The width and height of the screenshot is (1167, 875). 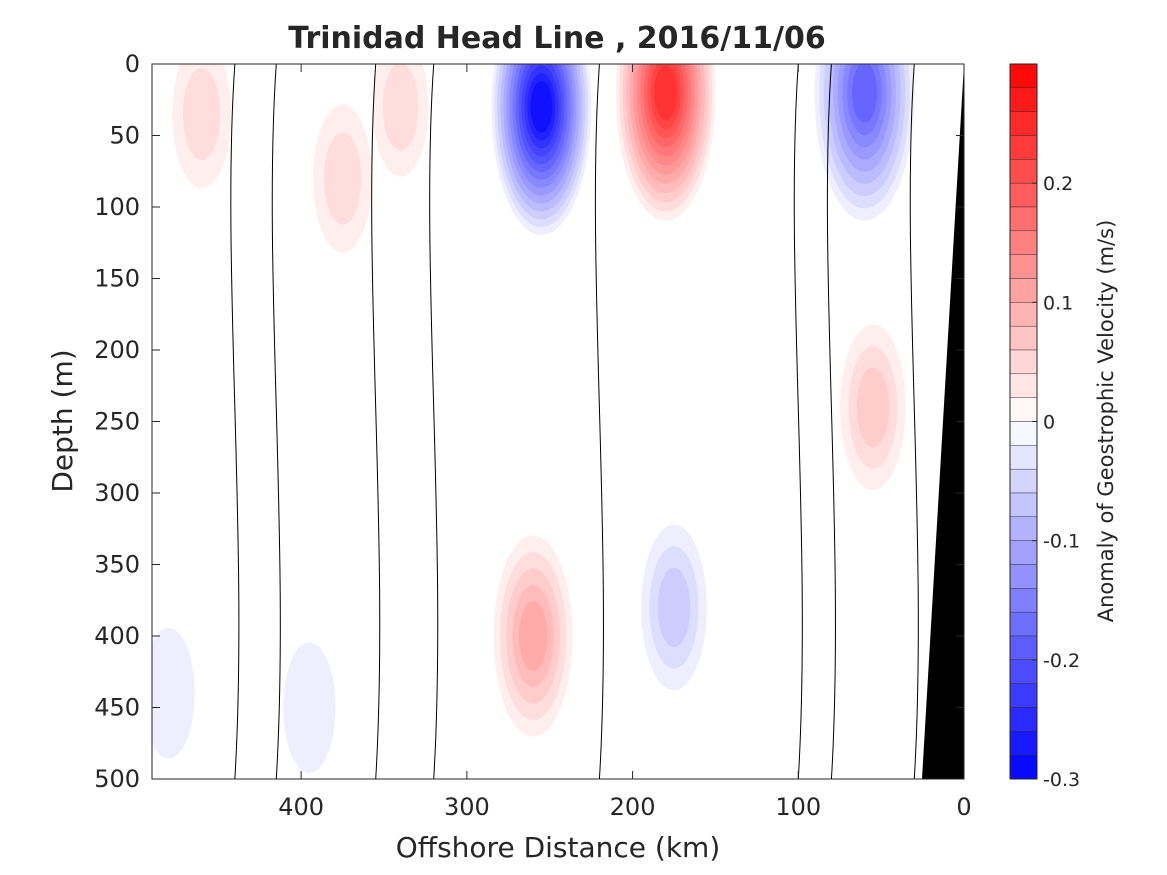 What do you see at coordinates (117, 636) in the screenshot?
I see `y-tick-label-8: 400` at bounding box center [117, 636].